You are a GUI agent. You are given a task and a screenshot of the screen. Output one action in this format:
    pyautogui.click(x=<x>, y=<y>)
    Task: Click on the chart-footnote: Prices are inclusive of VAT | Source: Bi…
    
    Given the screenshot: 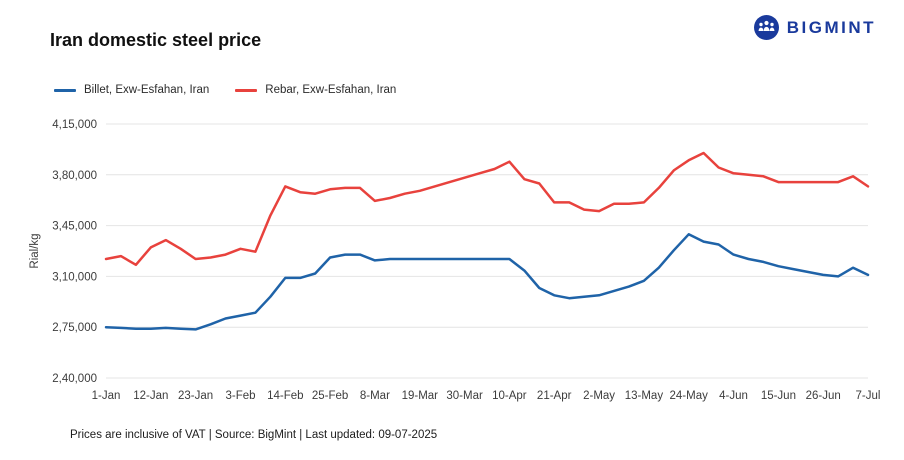 What is the action you would take?
    pyautogui.click(x=254, y=435)
    